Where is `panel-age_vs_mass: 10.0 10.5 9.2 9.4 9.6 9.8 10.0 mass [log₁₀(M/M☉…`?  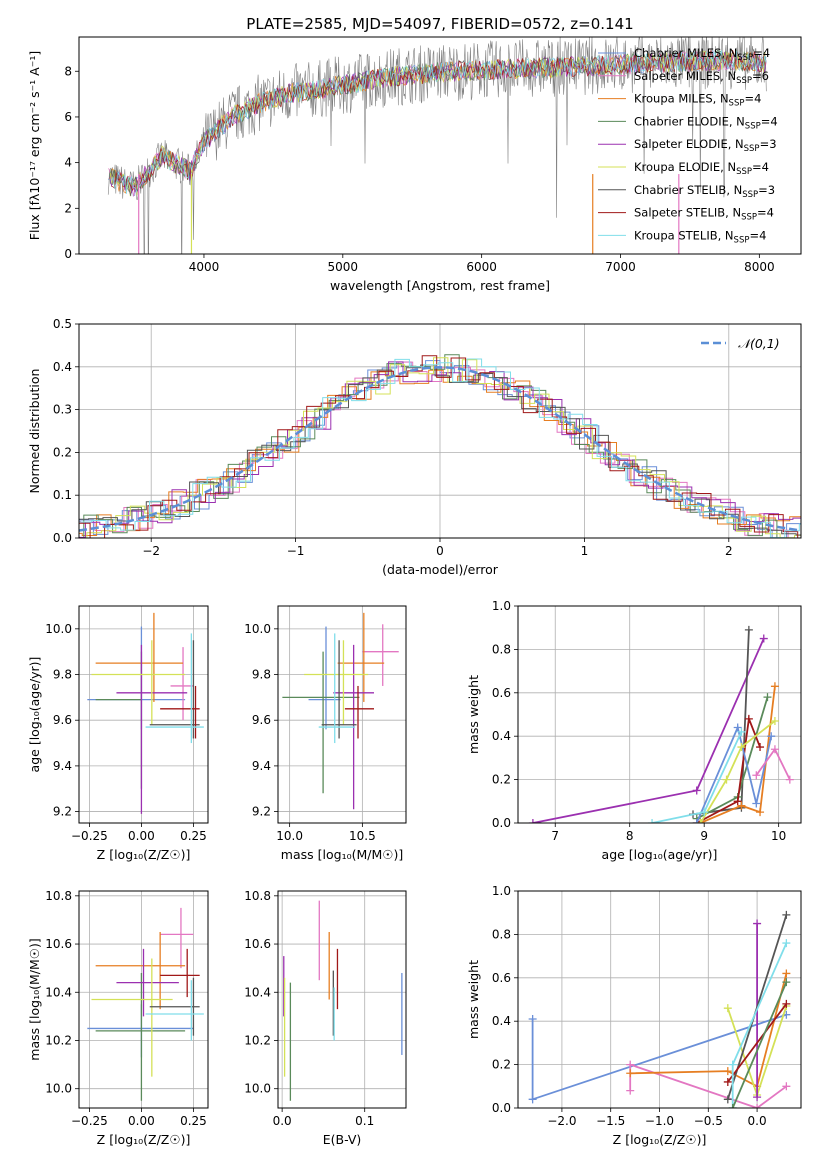 panel-age_vs_mass: 10.0 10.5 9.2 9.4 9.6 9.8 10.0 mass [log₁₀(M/M☉… is located at coordinates (325, 733).